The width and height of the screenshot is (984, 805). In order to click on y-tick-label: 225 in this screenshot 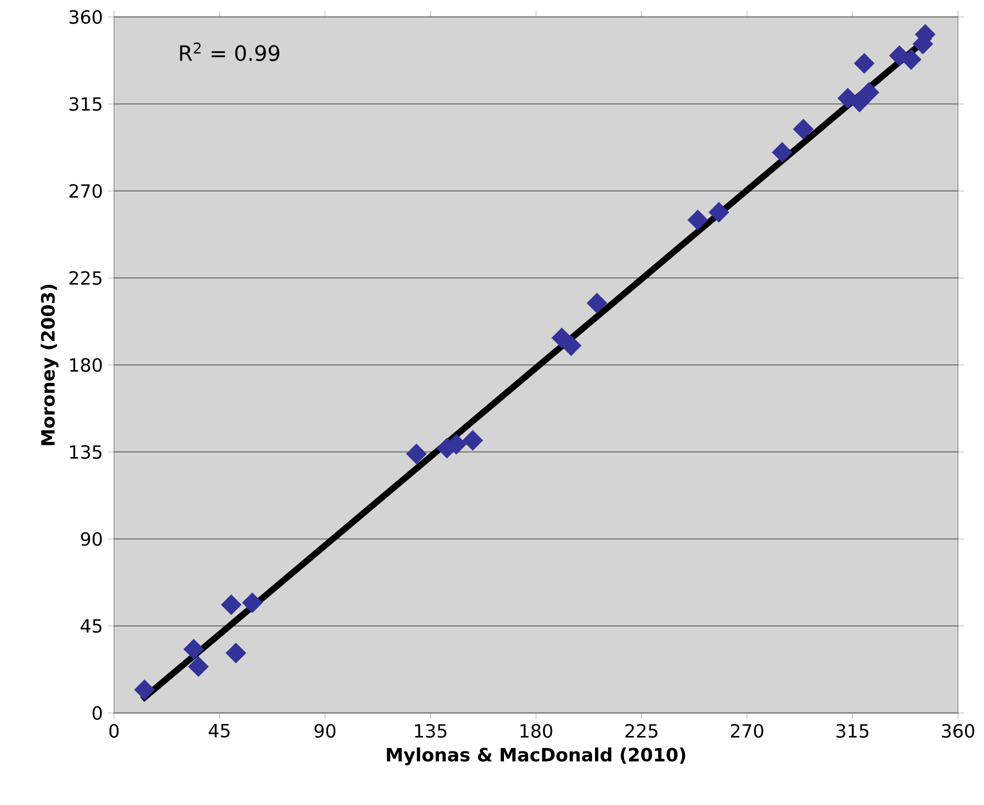, I will do `click(86, 278)`.